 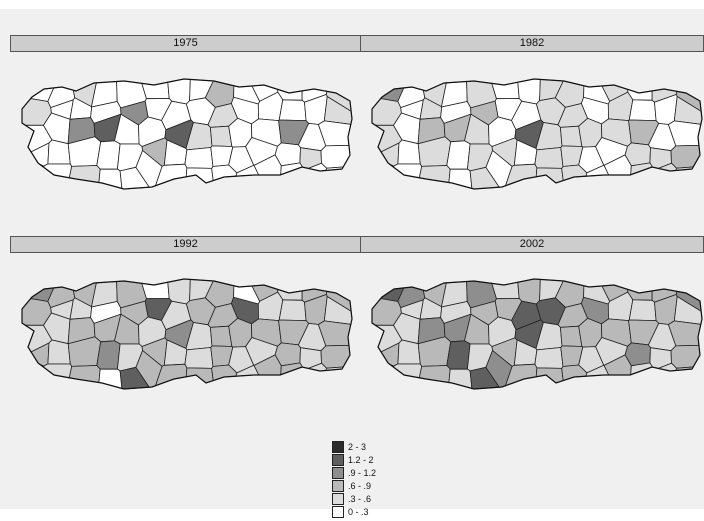 I want to click on legend-label: .3 - .6, so click(x=360, y=499).